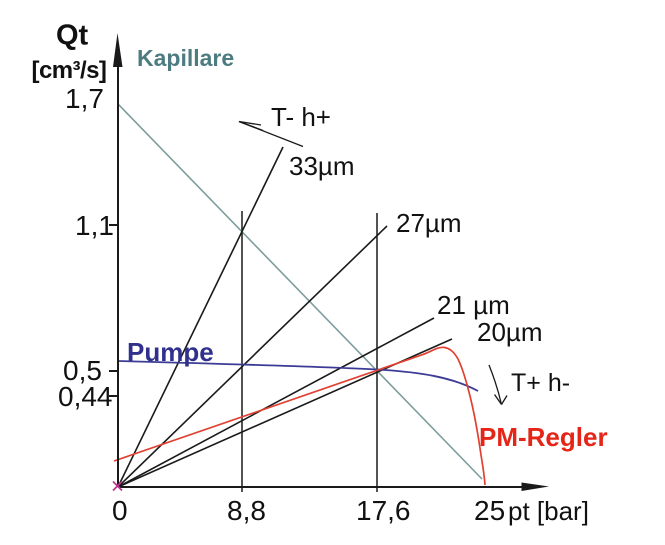 Image resolution: width=665 pixels, height=545 pixels. What do you see at coordinates (84, 98) in the screenshot?
I see `svg-text: 1,7` at bounding box center [84, 98].